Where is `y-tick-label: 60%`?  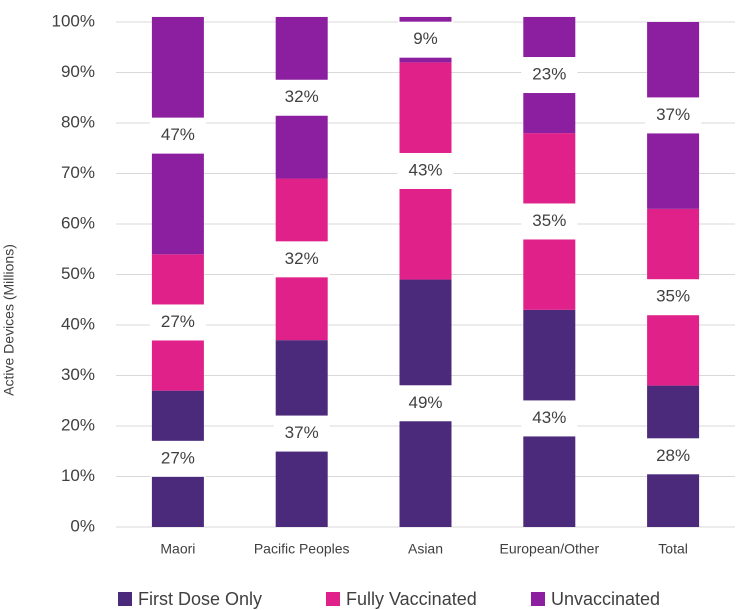
y-tick-label: 60% is located at coordinates (78, 222).